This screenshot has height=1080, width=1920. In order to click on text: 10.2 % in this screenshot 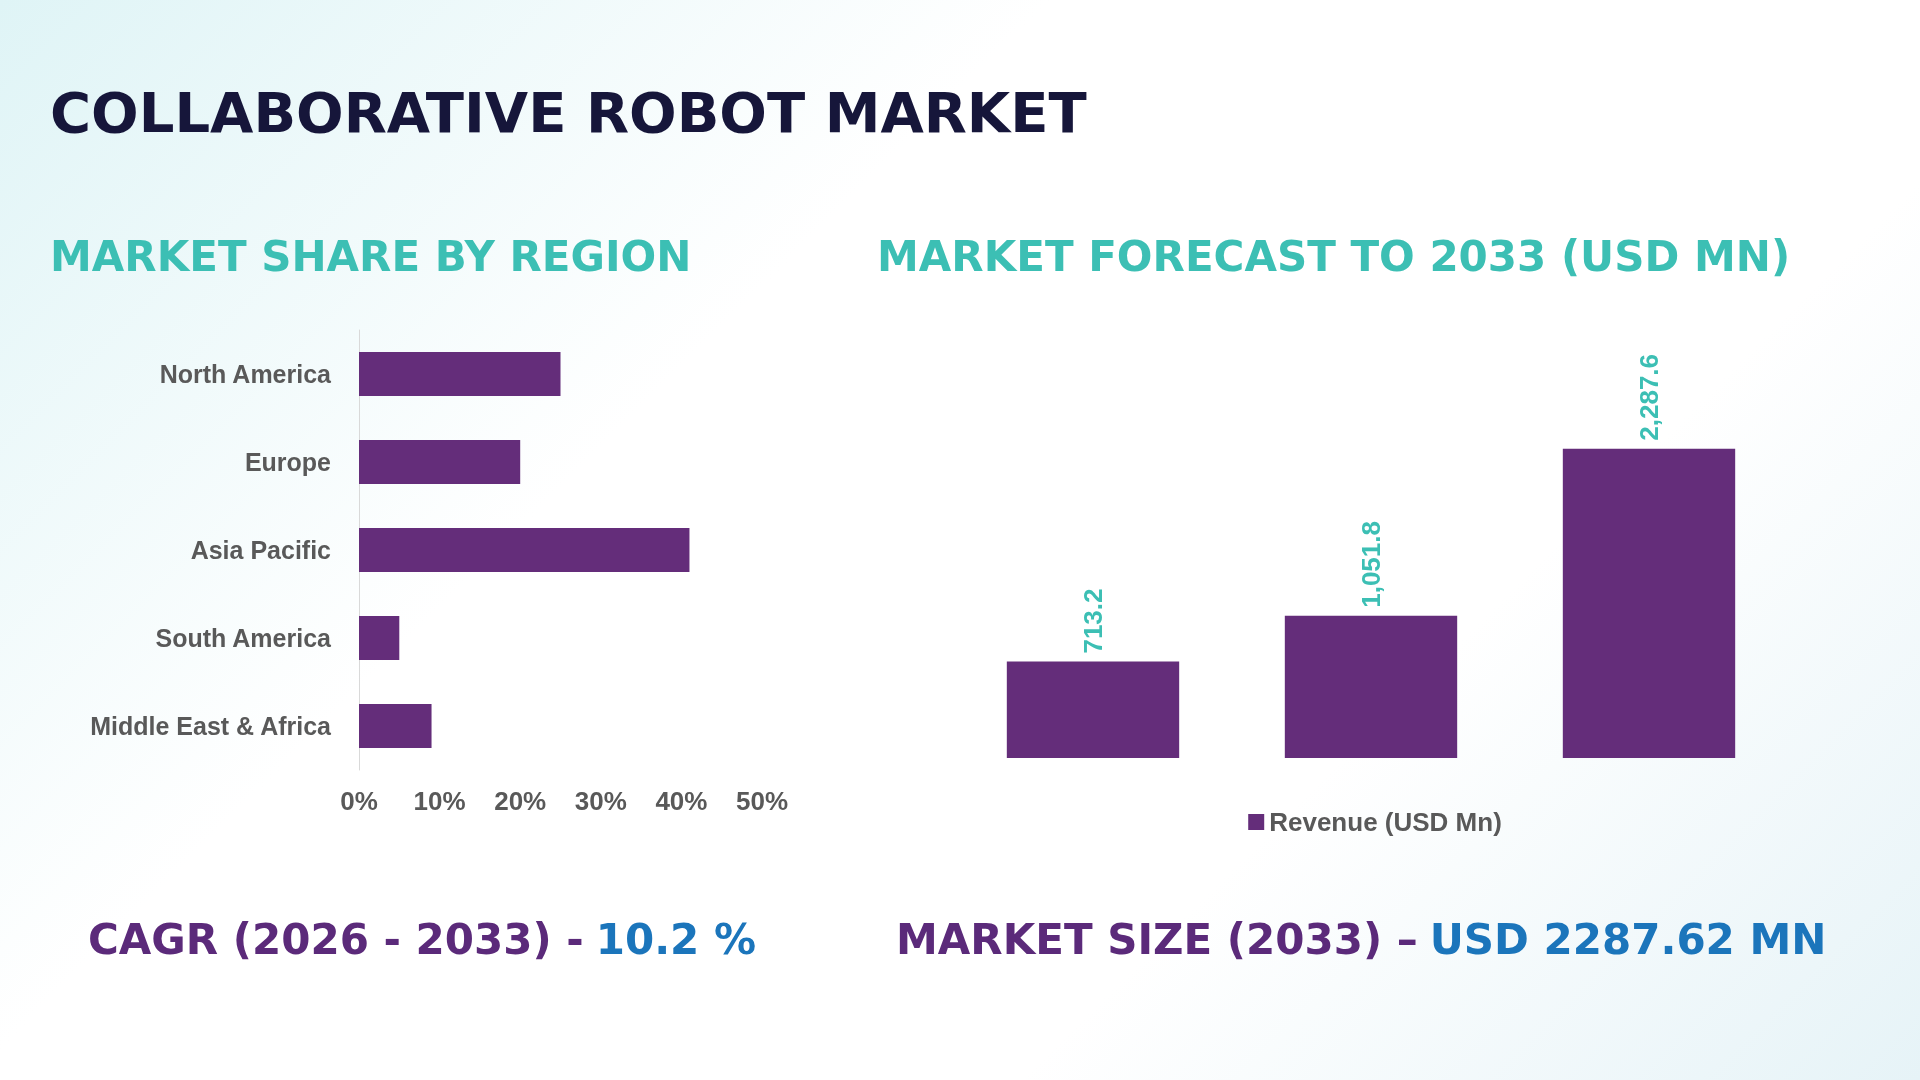, I will do `click(676, 939)`.